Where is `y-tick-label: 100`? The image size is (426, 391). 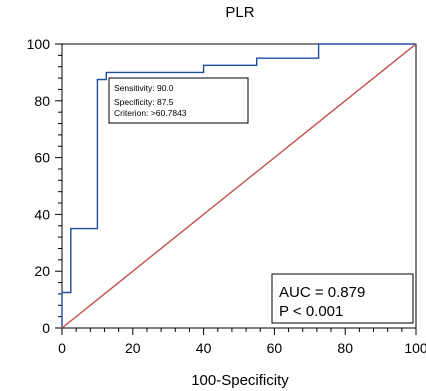 y-tick-label: 100 is located at coordinates (39, 44).